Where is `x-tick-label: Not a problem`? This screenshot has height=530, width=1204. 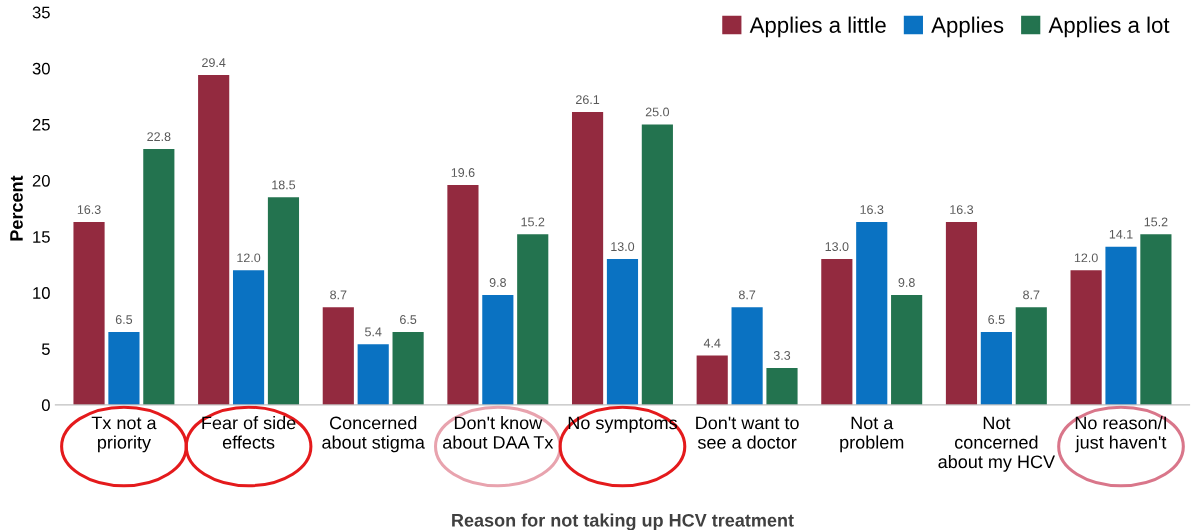
x-tick-label: Not a problem is located at coordinates (872, 434).